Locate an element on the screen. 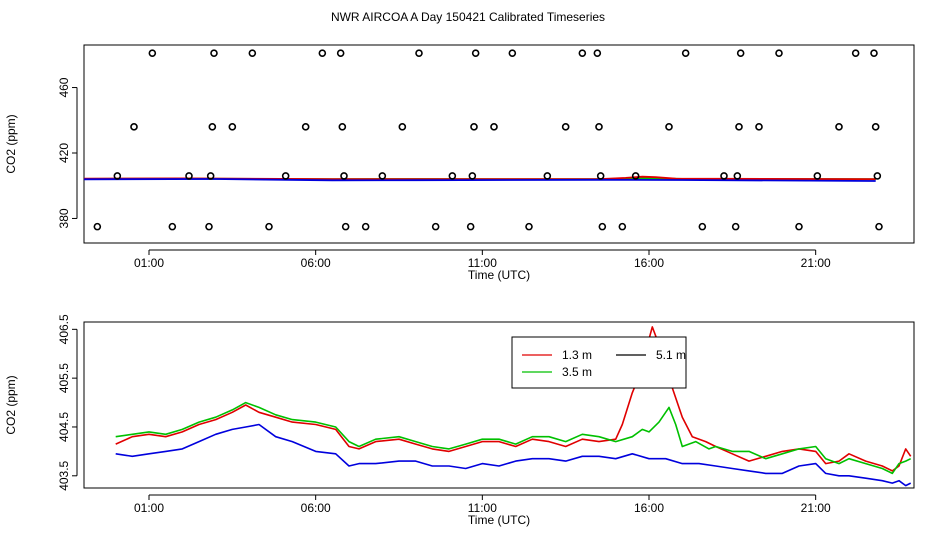 The image size is (936, 540). series-line-3-5-m is located at coordinates (513, 438).